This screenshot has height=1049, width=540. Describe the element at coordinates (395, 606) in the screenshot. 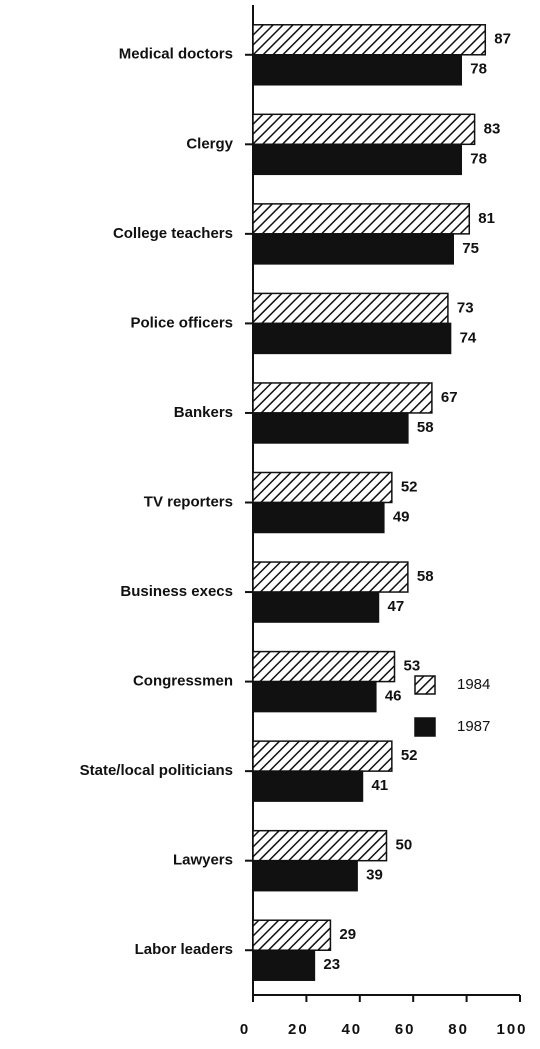

I see `bar-value-label: 47` at that location.